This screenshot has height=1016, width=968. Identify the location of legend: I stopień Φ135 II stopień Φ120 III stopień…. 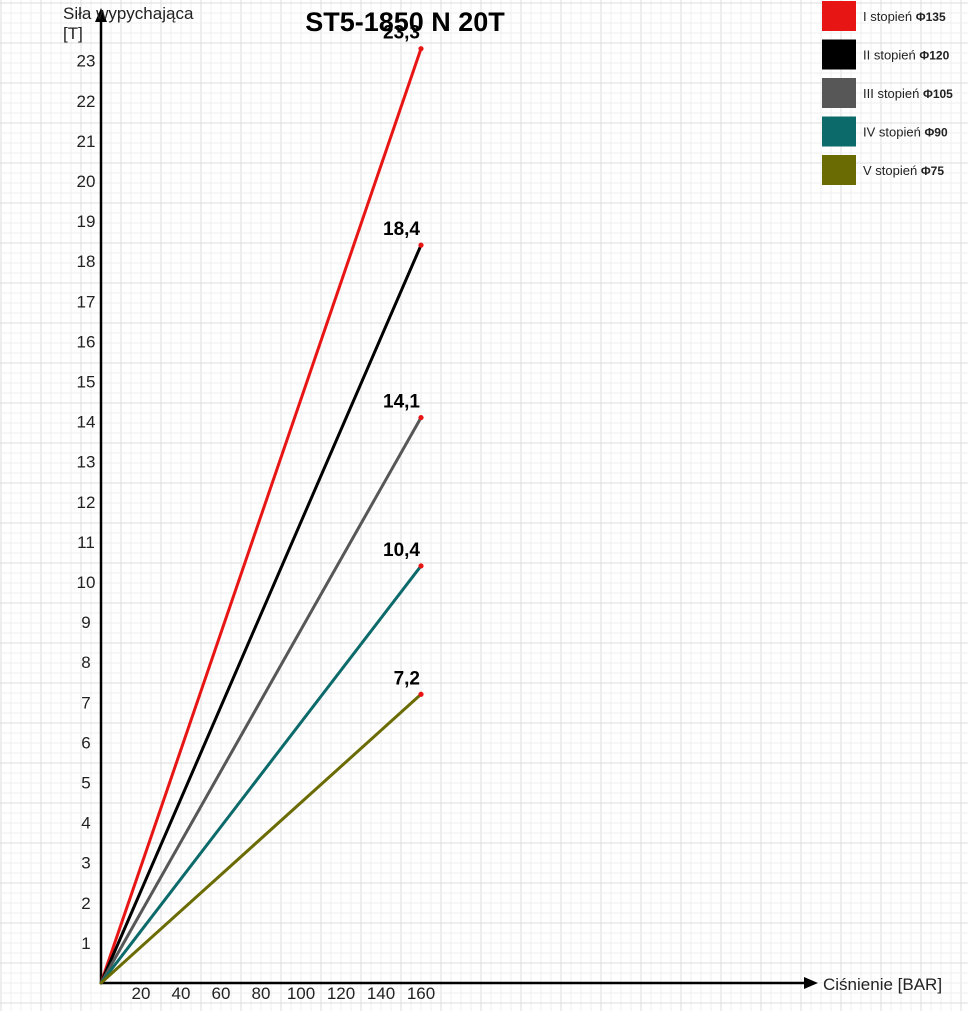
(887, 93).